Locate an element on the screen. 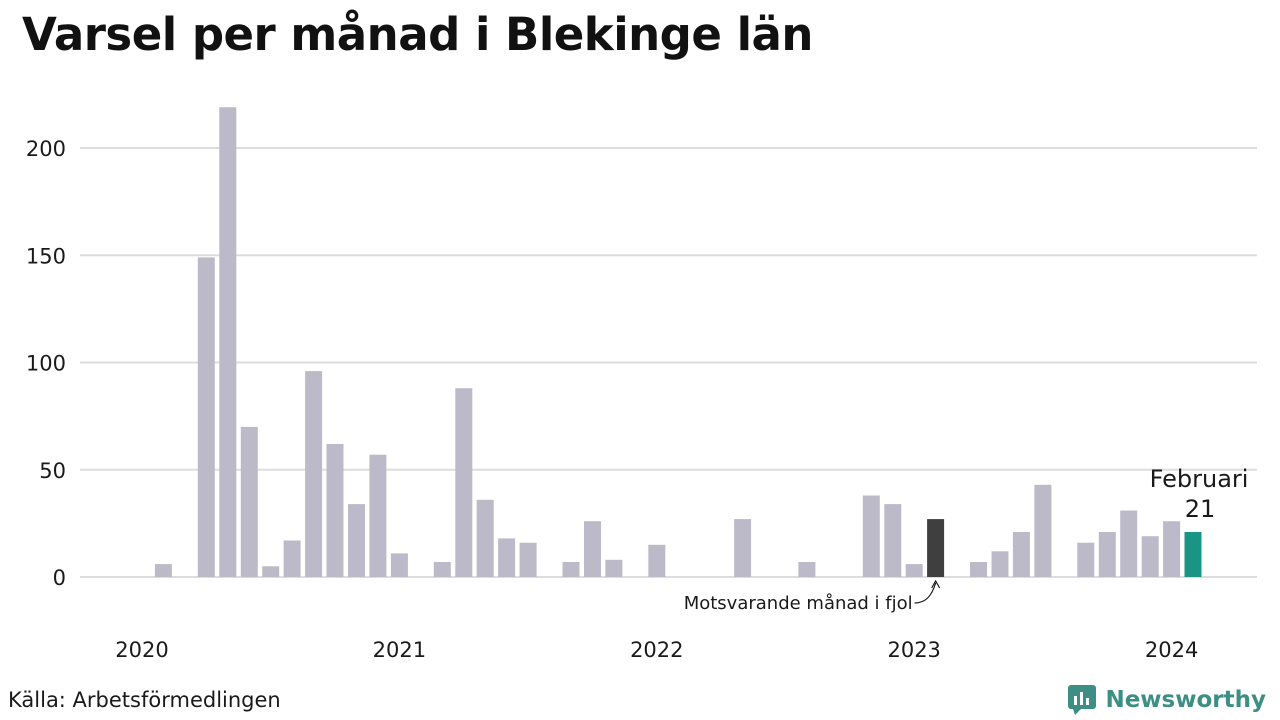  comparison-arrow is located at coordinates (925, 593).